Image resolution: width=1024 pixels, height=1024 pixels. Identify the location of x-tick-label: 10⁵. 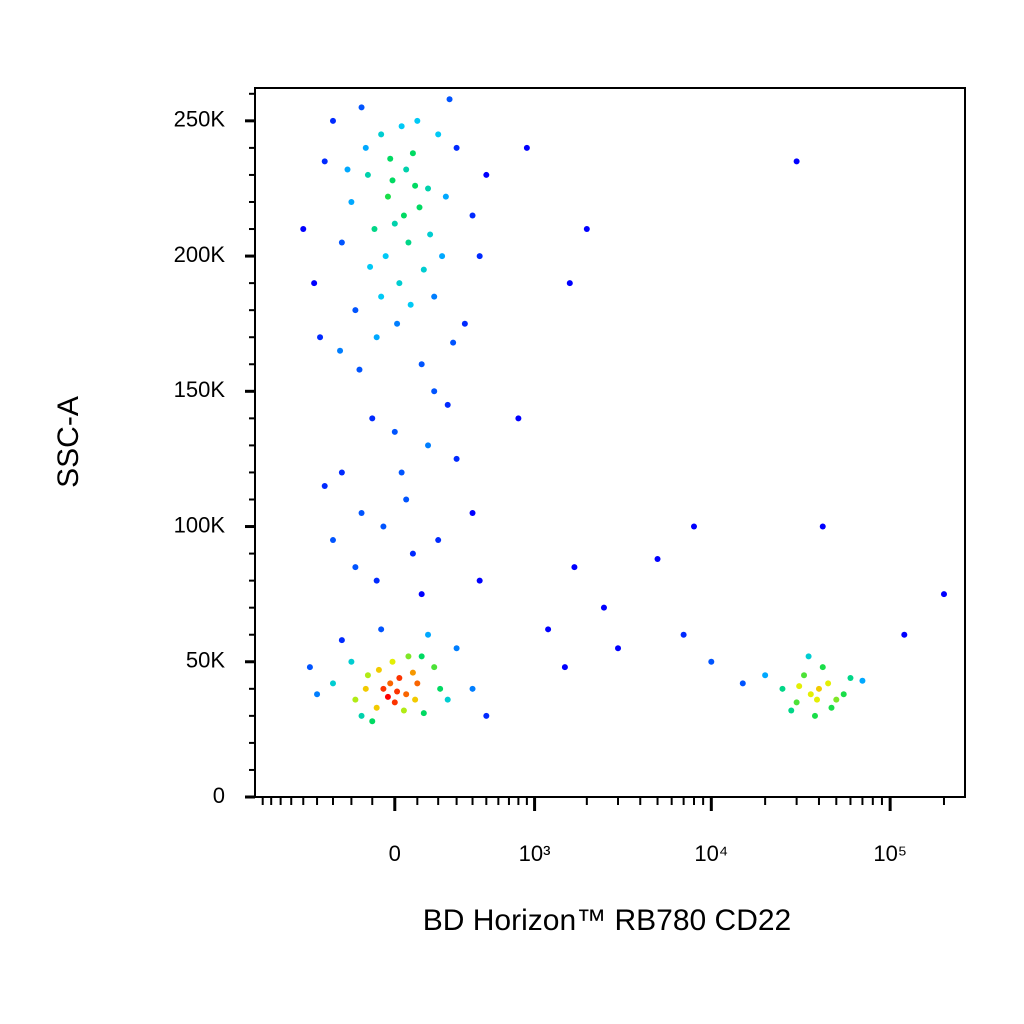
(890, 853).